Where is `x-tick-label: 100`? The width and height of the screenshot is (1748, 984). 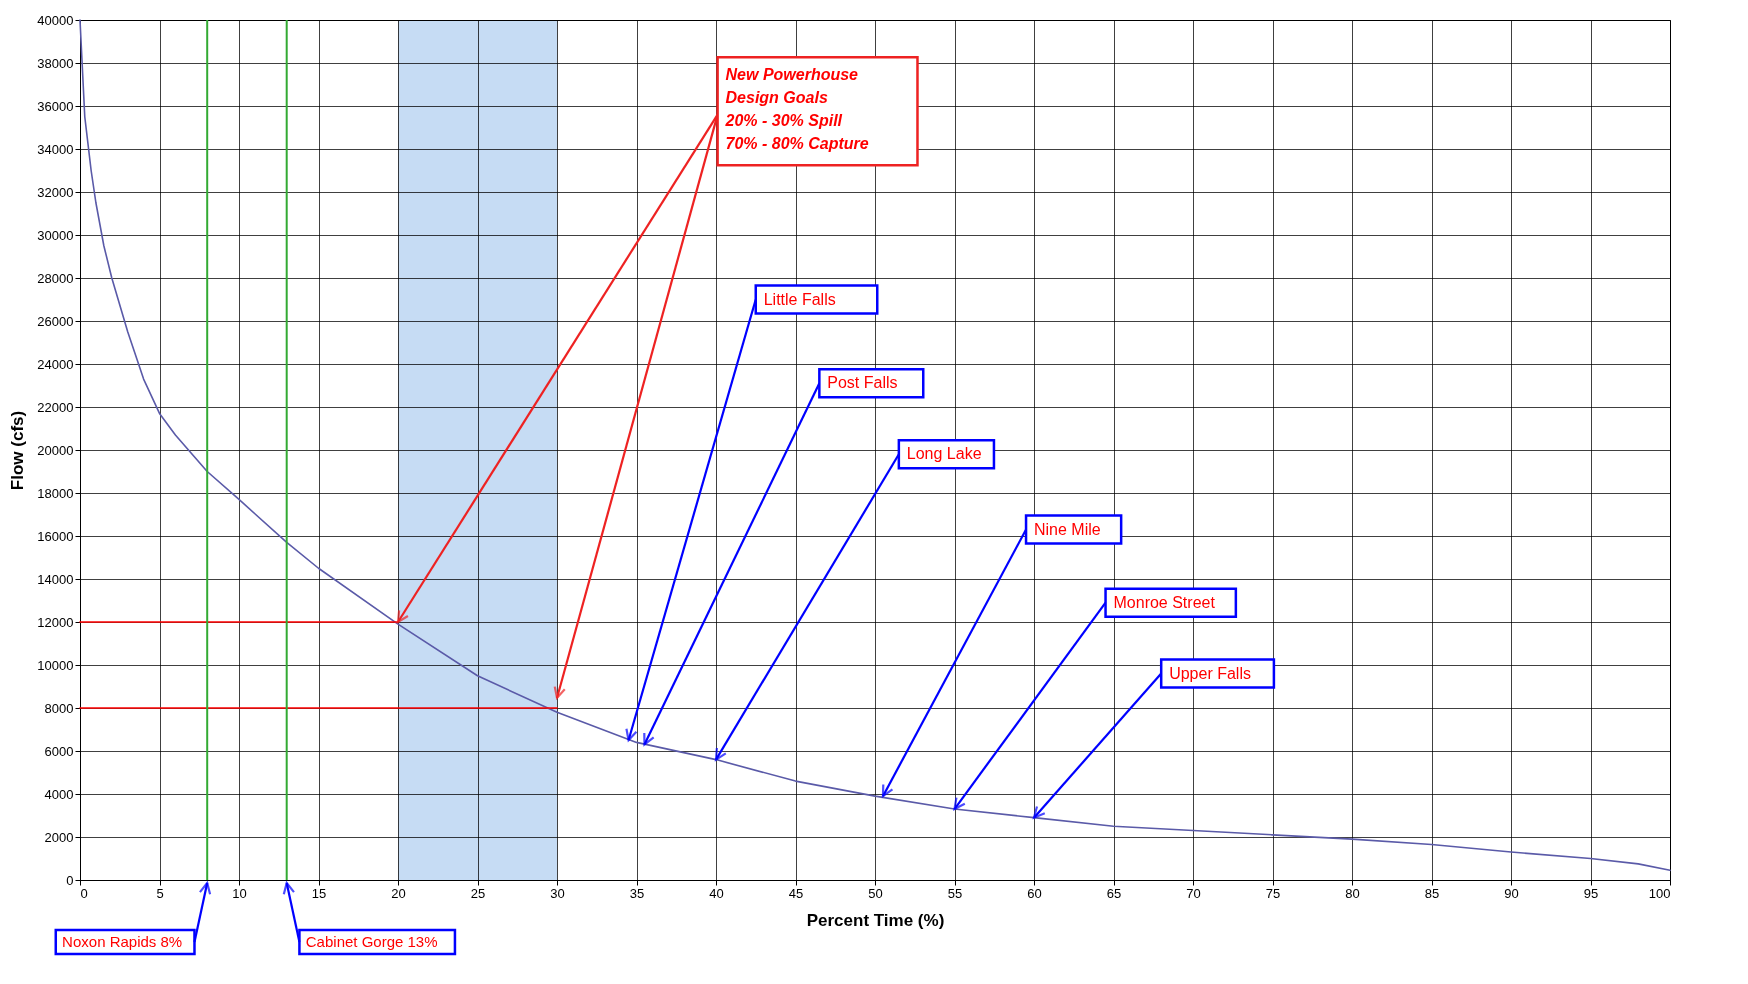
x-tick-label: 100 is located at coordinates (1659, 893).